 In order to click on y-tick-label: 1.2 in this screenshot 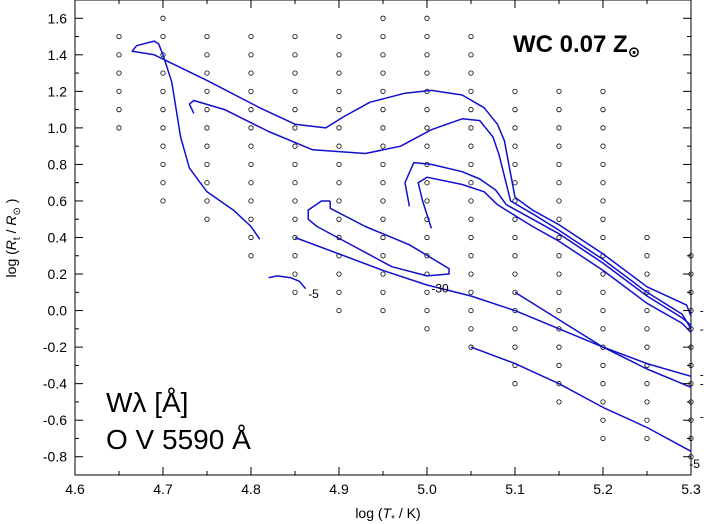, I will do `click(58, 91)`.